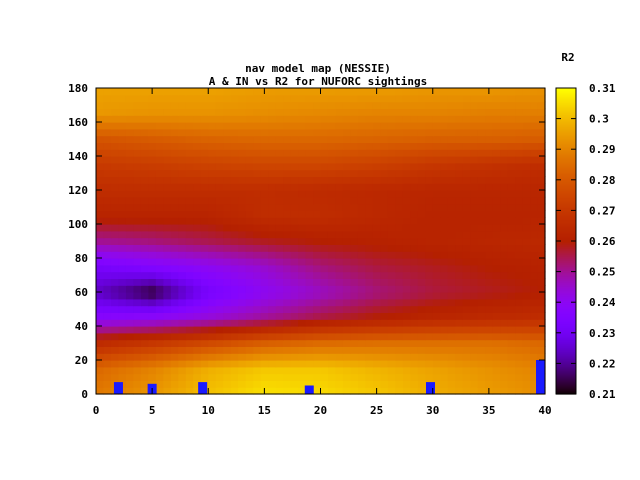  Describe the element at coordinates (566, 241) in the screenshot. I see `colorbar` at that location.